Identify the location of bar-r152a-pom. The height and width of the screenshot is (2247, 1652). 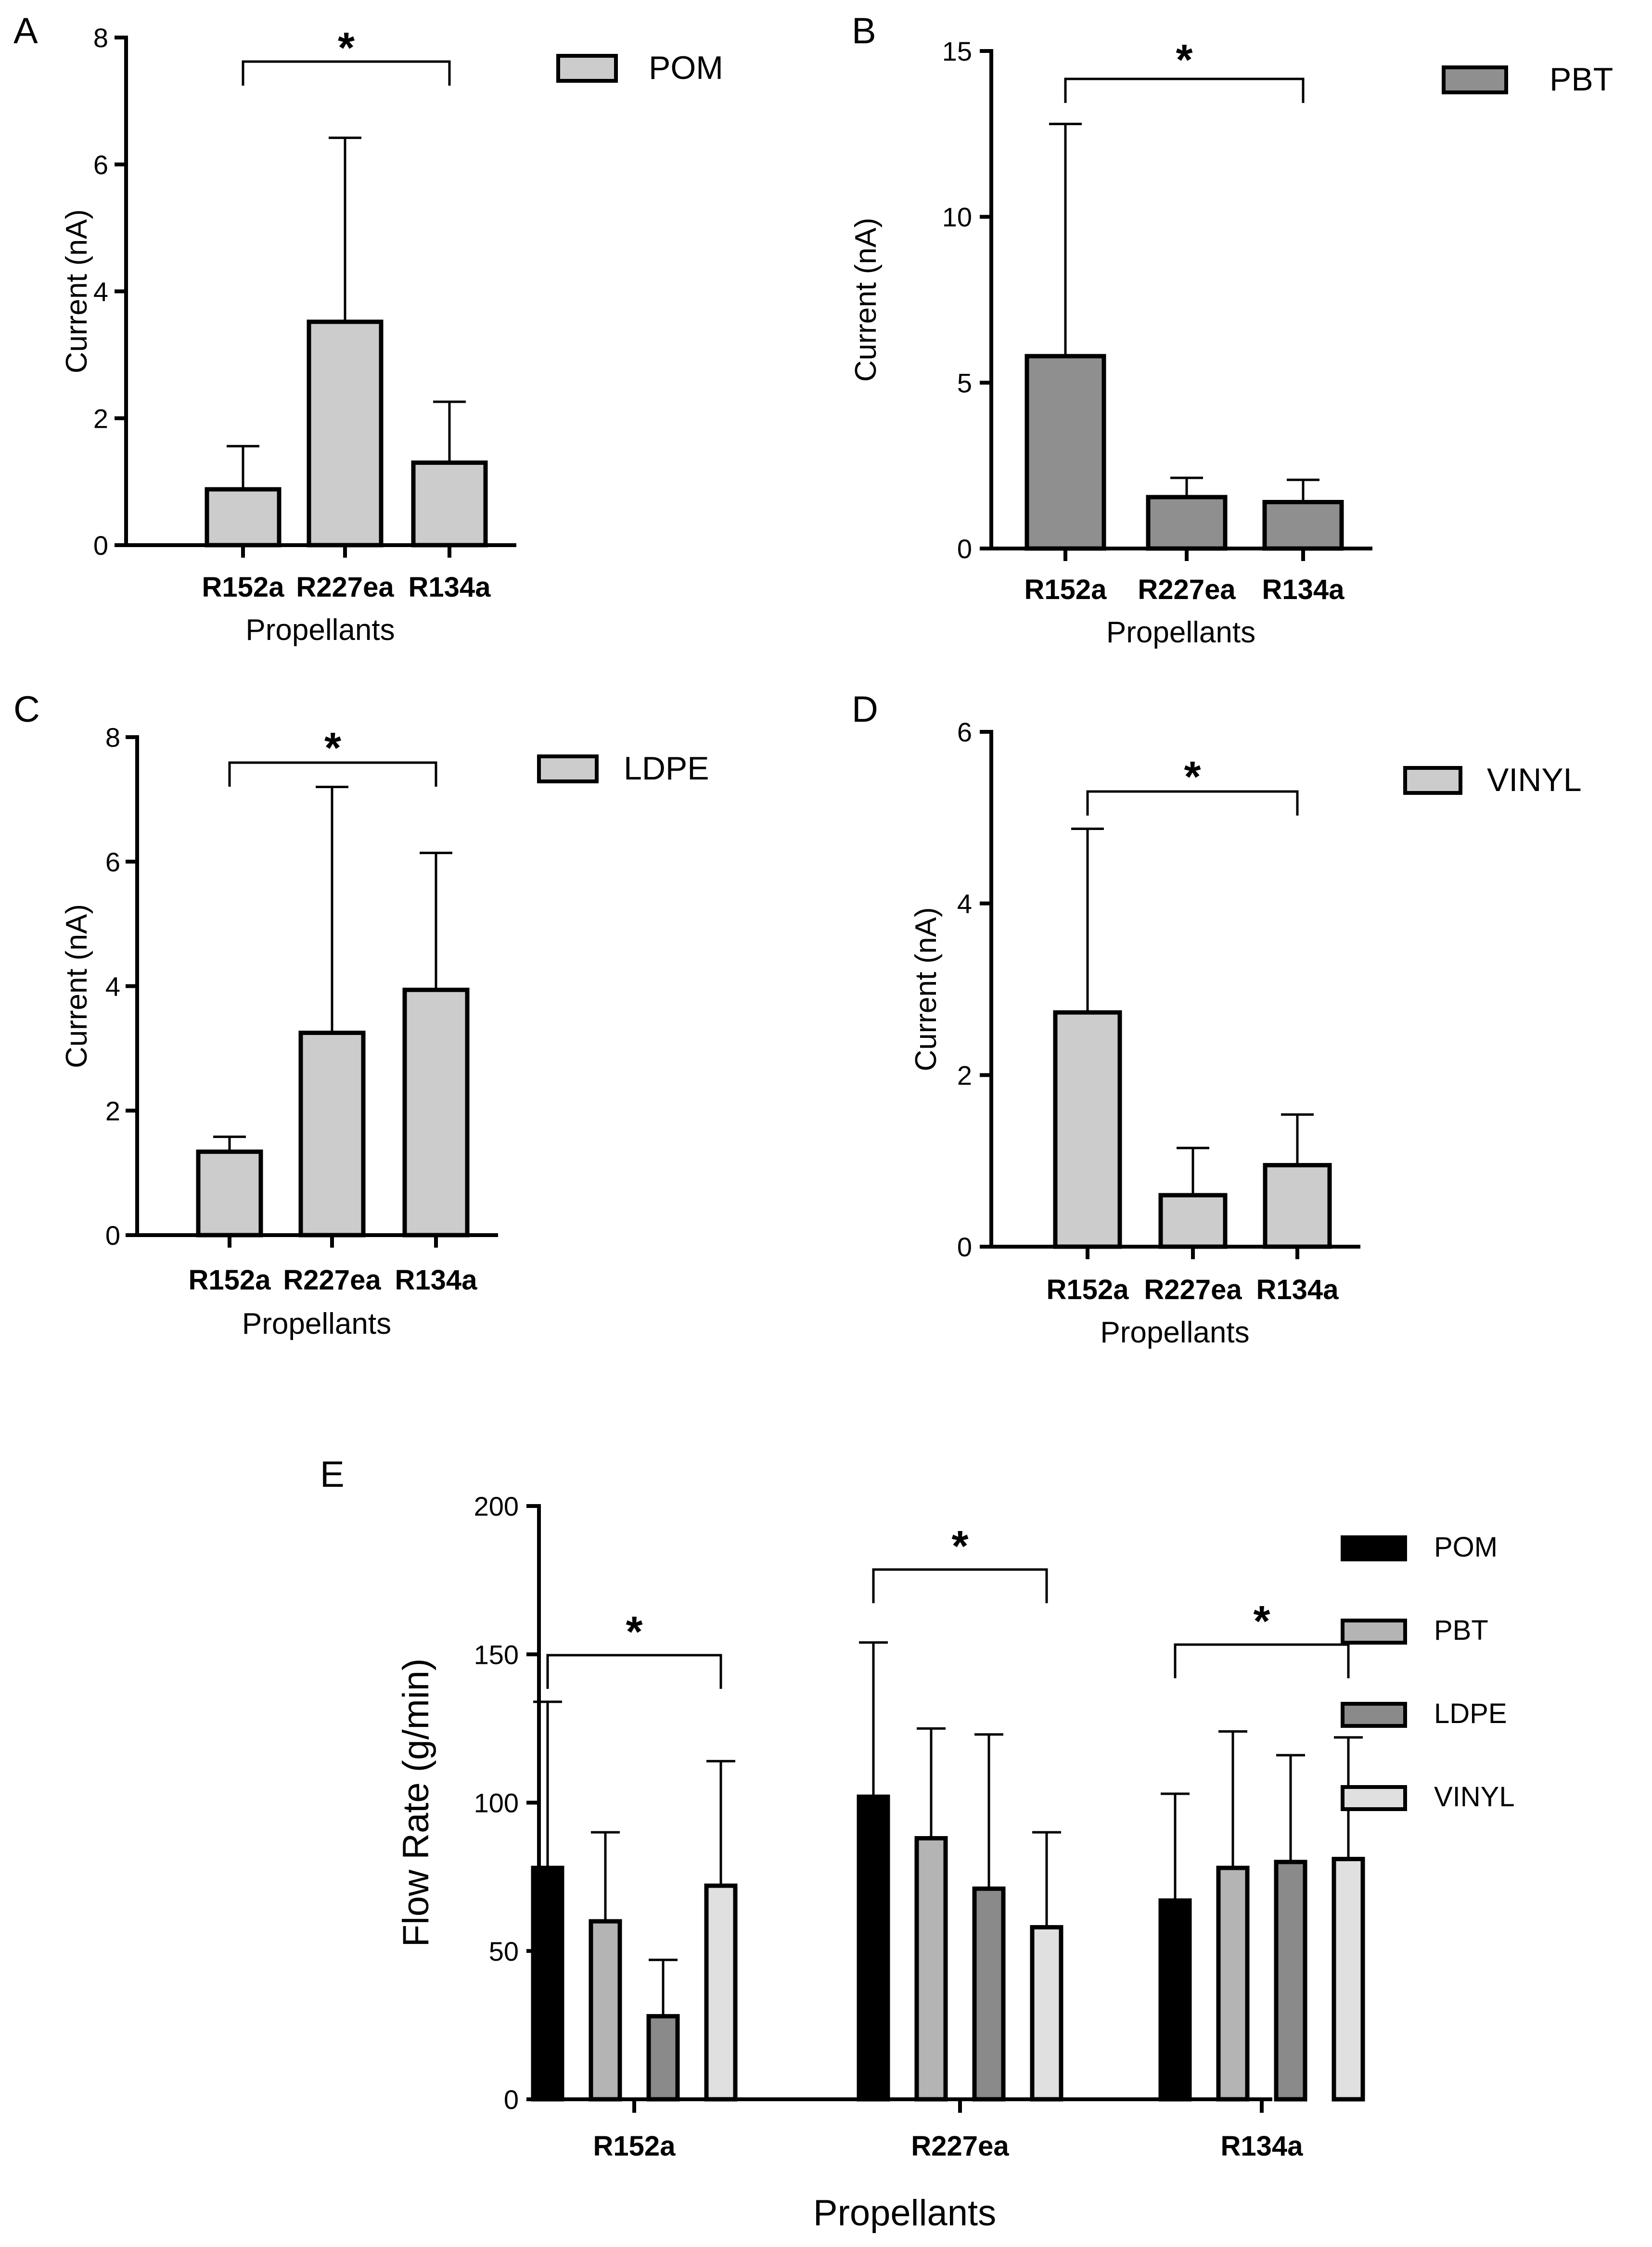
(547, 1984).